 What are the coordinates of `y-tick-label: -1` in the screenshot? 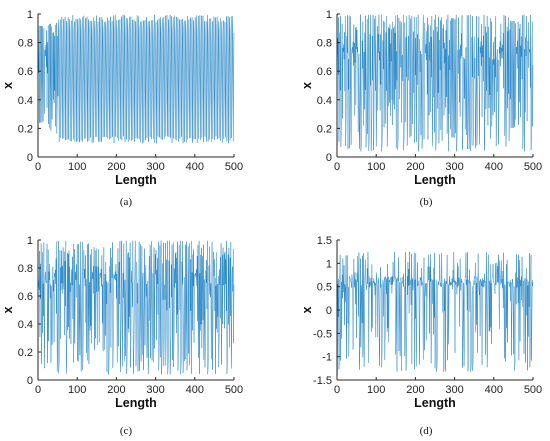 It's located at (327, 358).